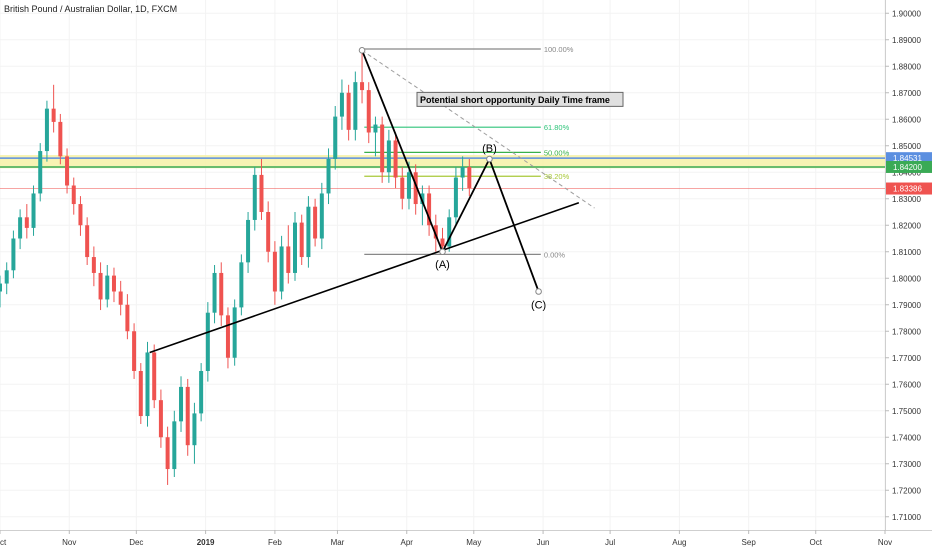 The image size is (932, 550). Describe the element at coordinates (906, 278) in the screenshot. I see `y-tick-label: 1.80000` at that location.